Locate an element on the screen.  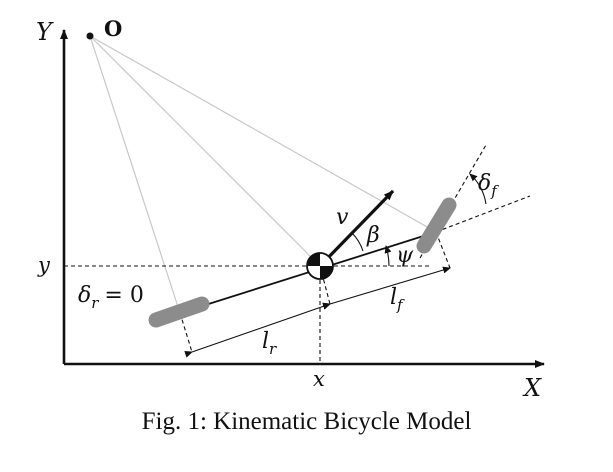
angle-arcs is located at coordinates (419, 220).